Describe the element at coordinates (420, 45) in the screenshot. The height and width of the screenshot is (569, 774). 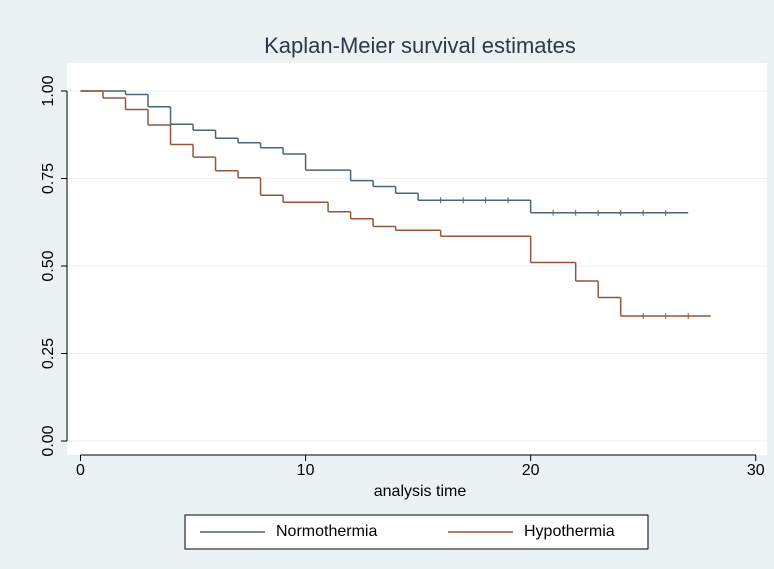
I see `chart-title: Kaplan-Meier survival estimates` at that location.